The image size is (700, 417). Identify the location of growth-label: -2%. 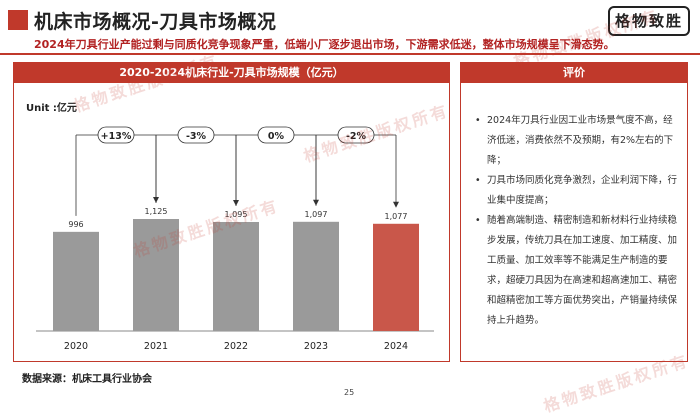
(356, 136).